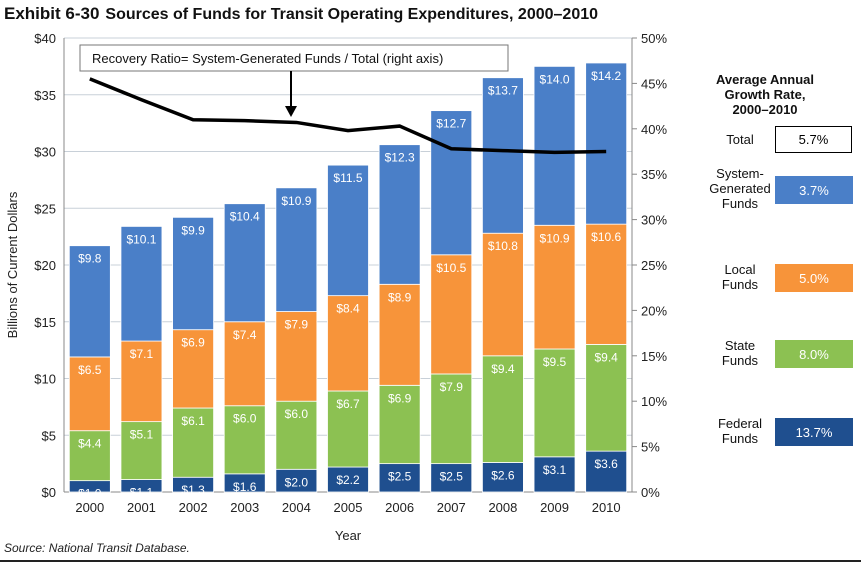 This screenshot has width=861, height=567. What do you see at coordinates (347, 178) in the screenshot?
I see `data-label: $11.5` at bounding box center [347, 178].